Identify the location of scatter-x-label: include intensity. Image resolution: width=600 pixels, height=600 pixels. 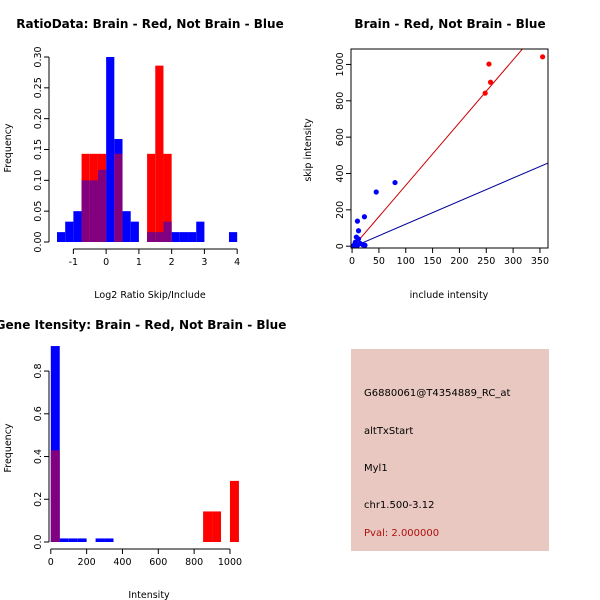
(449, 295).